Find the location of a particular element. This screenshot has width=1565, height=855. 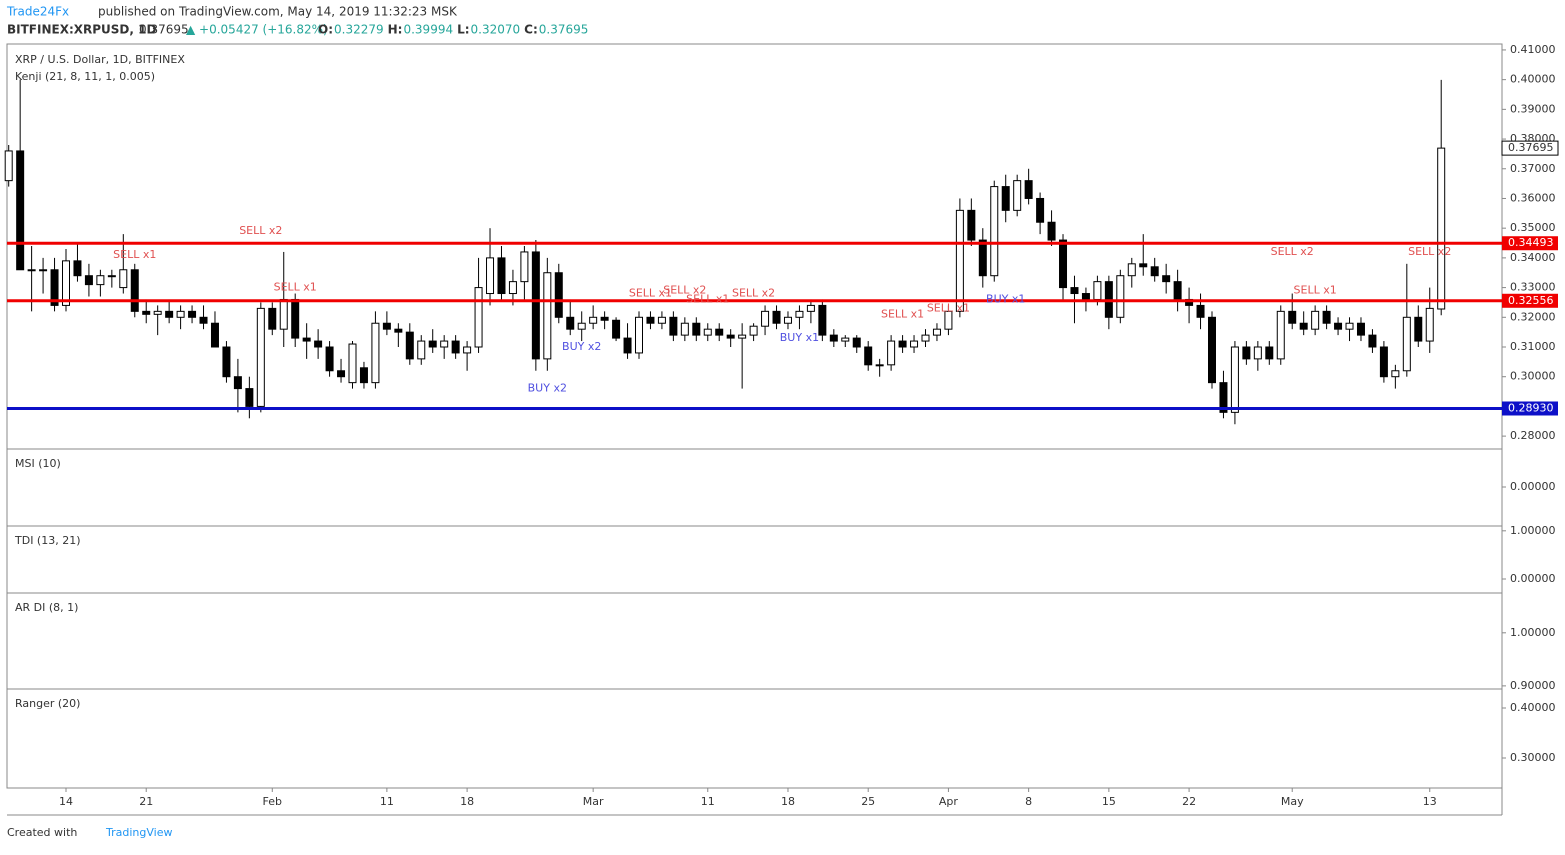

symbol: BITFINEX:XRPUSD, 1D is located at coordinates (81, 30).